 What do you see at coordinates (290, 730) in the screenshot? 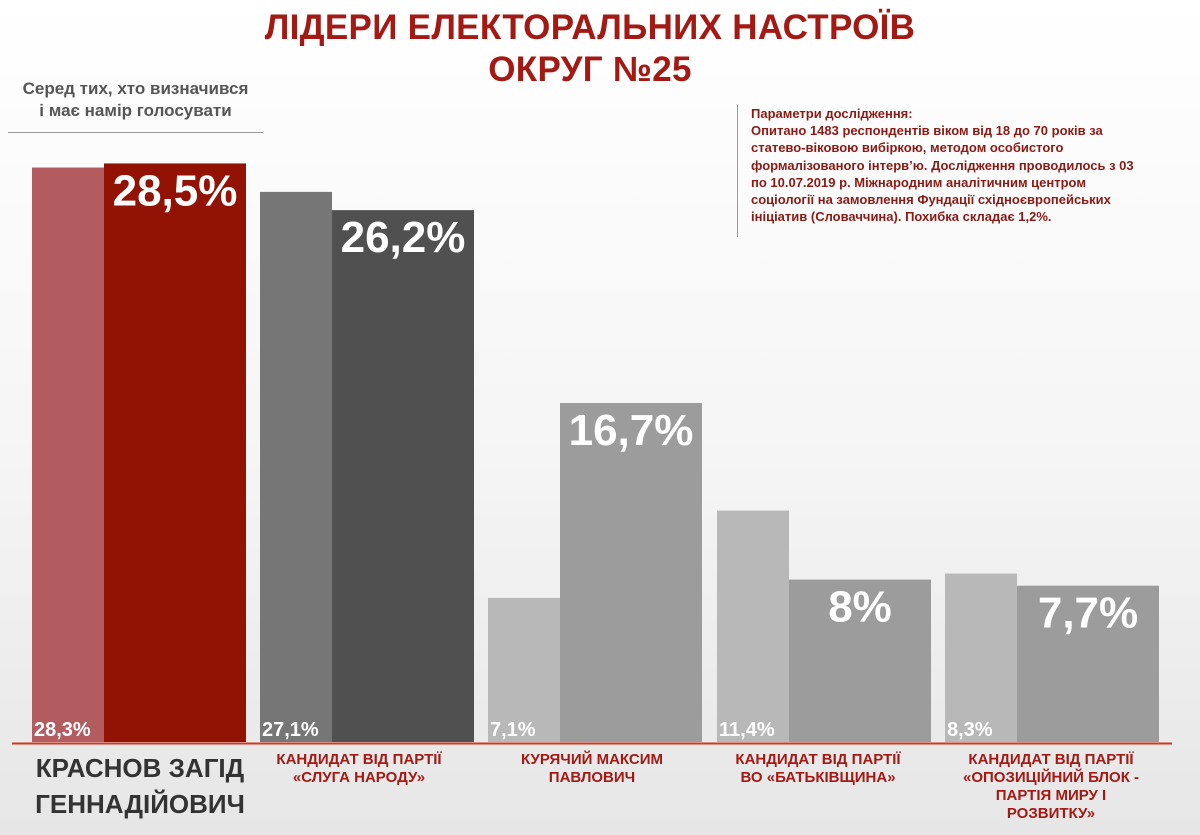
I see `data-label-series1-2: 27,1%` at bounding box center [290, 730].